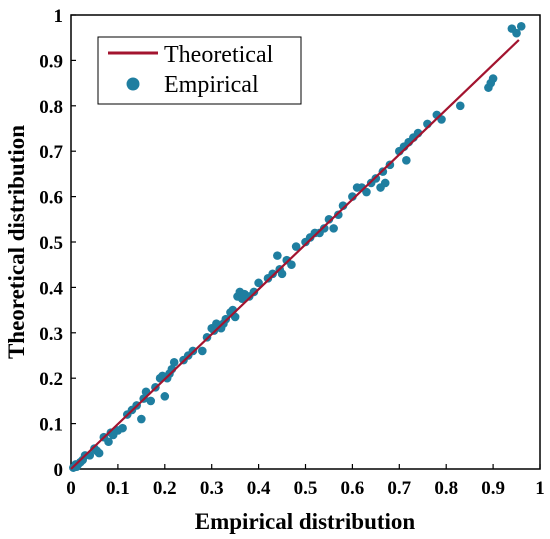  What do you see at coordinates (51, 243) in the screenshot?
I see `y-tick-label: 0.5` at bounding box center [51, 243].